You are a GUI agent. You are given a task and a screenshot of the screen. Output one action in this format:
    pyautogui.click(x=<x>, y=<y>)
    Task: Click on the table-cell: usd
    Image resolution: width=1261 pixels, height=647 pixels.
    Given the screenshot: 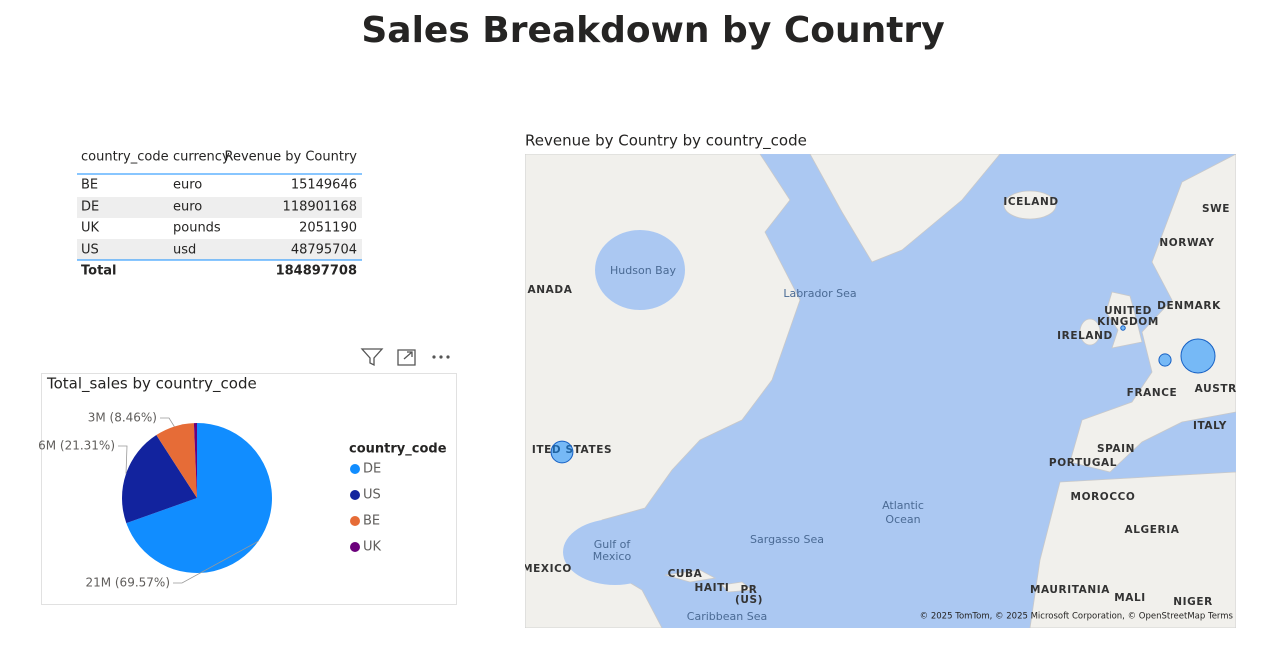 What is the action you would take?
    pyautogui.click(x=184, y=250)
    